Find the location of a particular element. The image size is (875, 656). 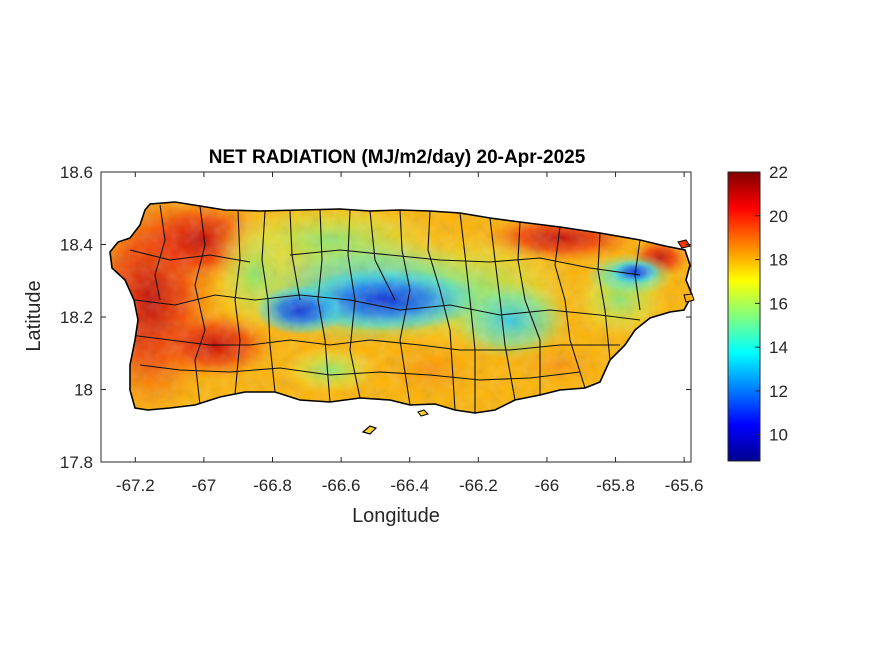

y-tick-label: 18.6 is located at coordinates (76, 172).